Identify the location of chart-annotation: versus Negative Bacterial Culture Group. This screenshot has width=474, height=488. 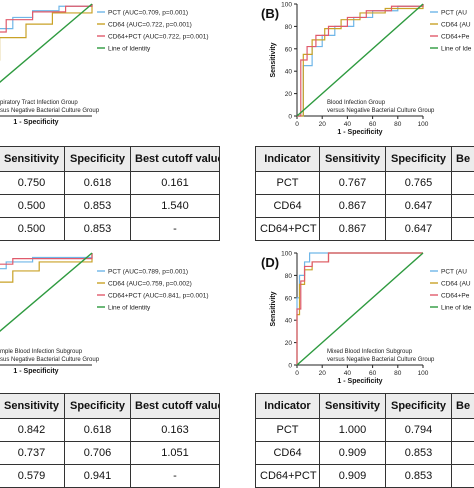
(381, 111).